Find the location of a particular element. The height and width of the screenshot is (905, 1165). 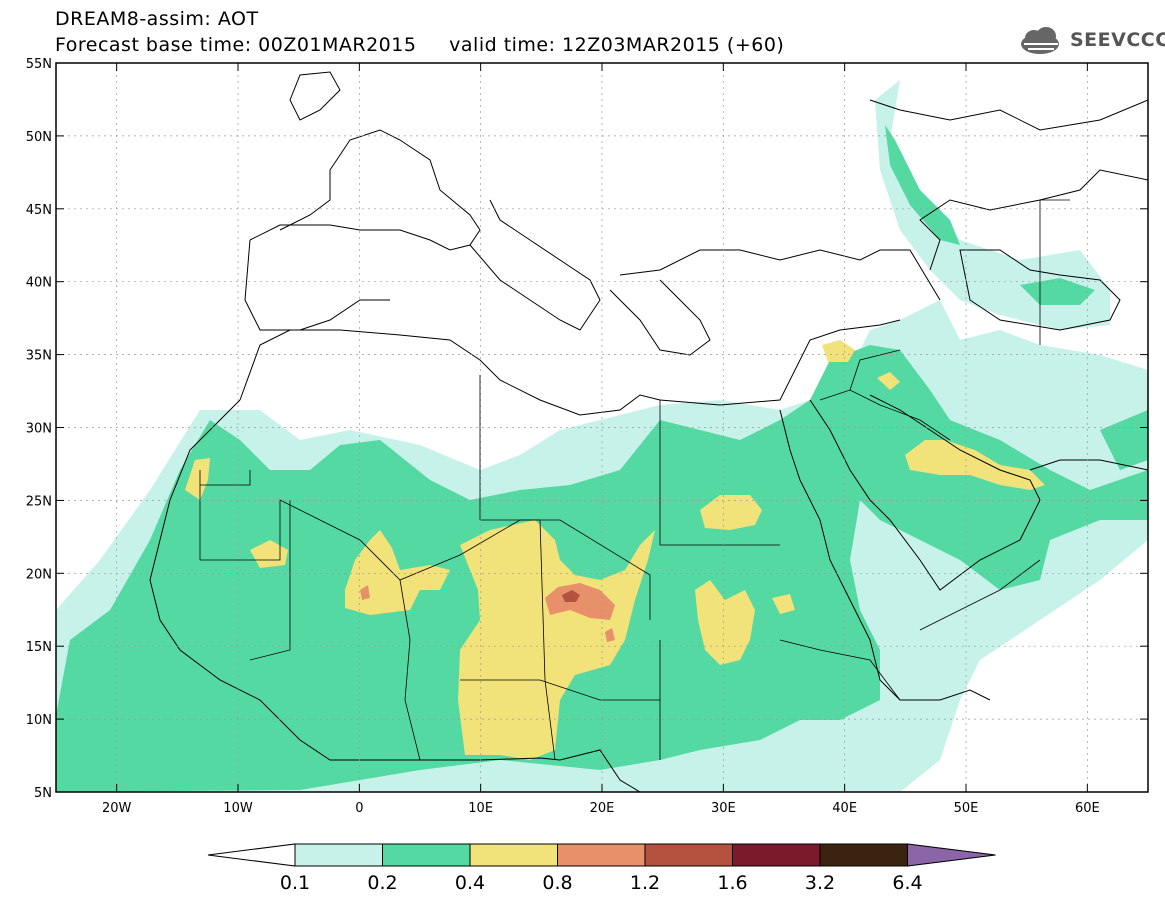

lat-tick-label: 25N is located at coordinates (39, 501).